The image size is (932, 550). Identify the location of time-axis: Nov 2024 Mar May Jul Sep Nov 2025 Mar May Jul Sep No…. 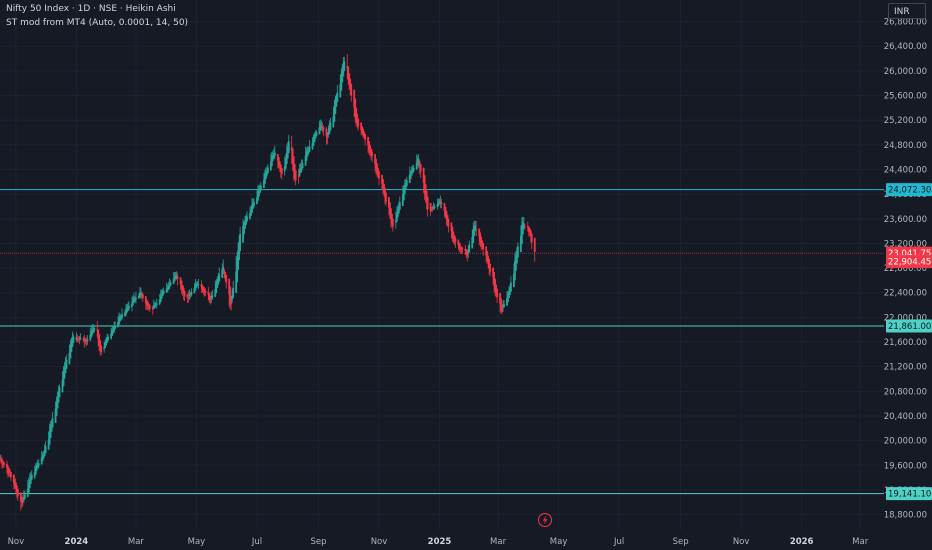
(438, 542).